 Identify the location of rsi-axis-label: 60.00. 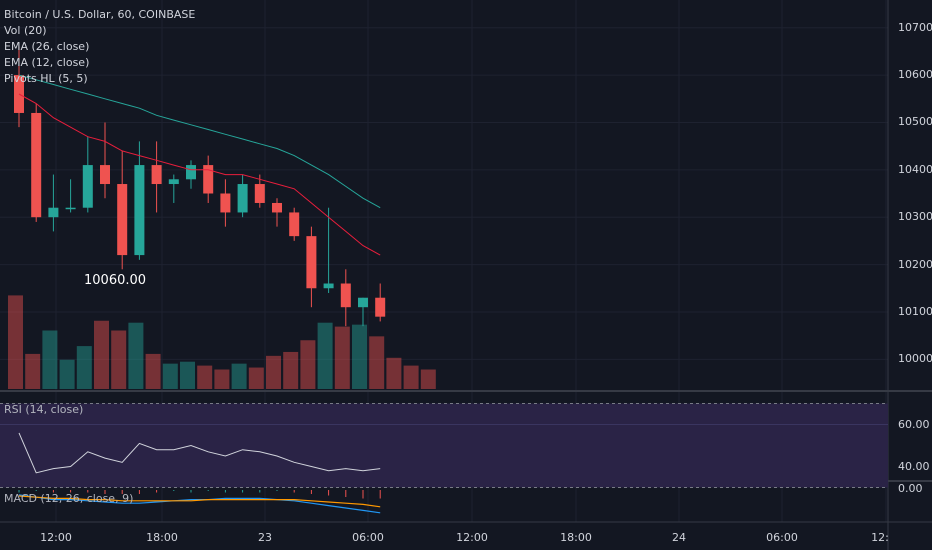
(914, 424).